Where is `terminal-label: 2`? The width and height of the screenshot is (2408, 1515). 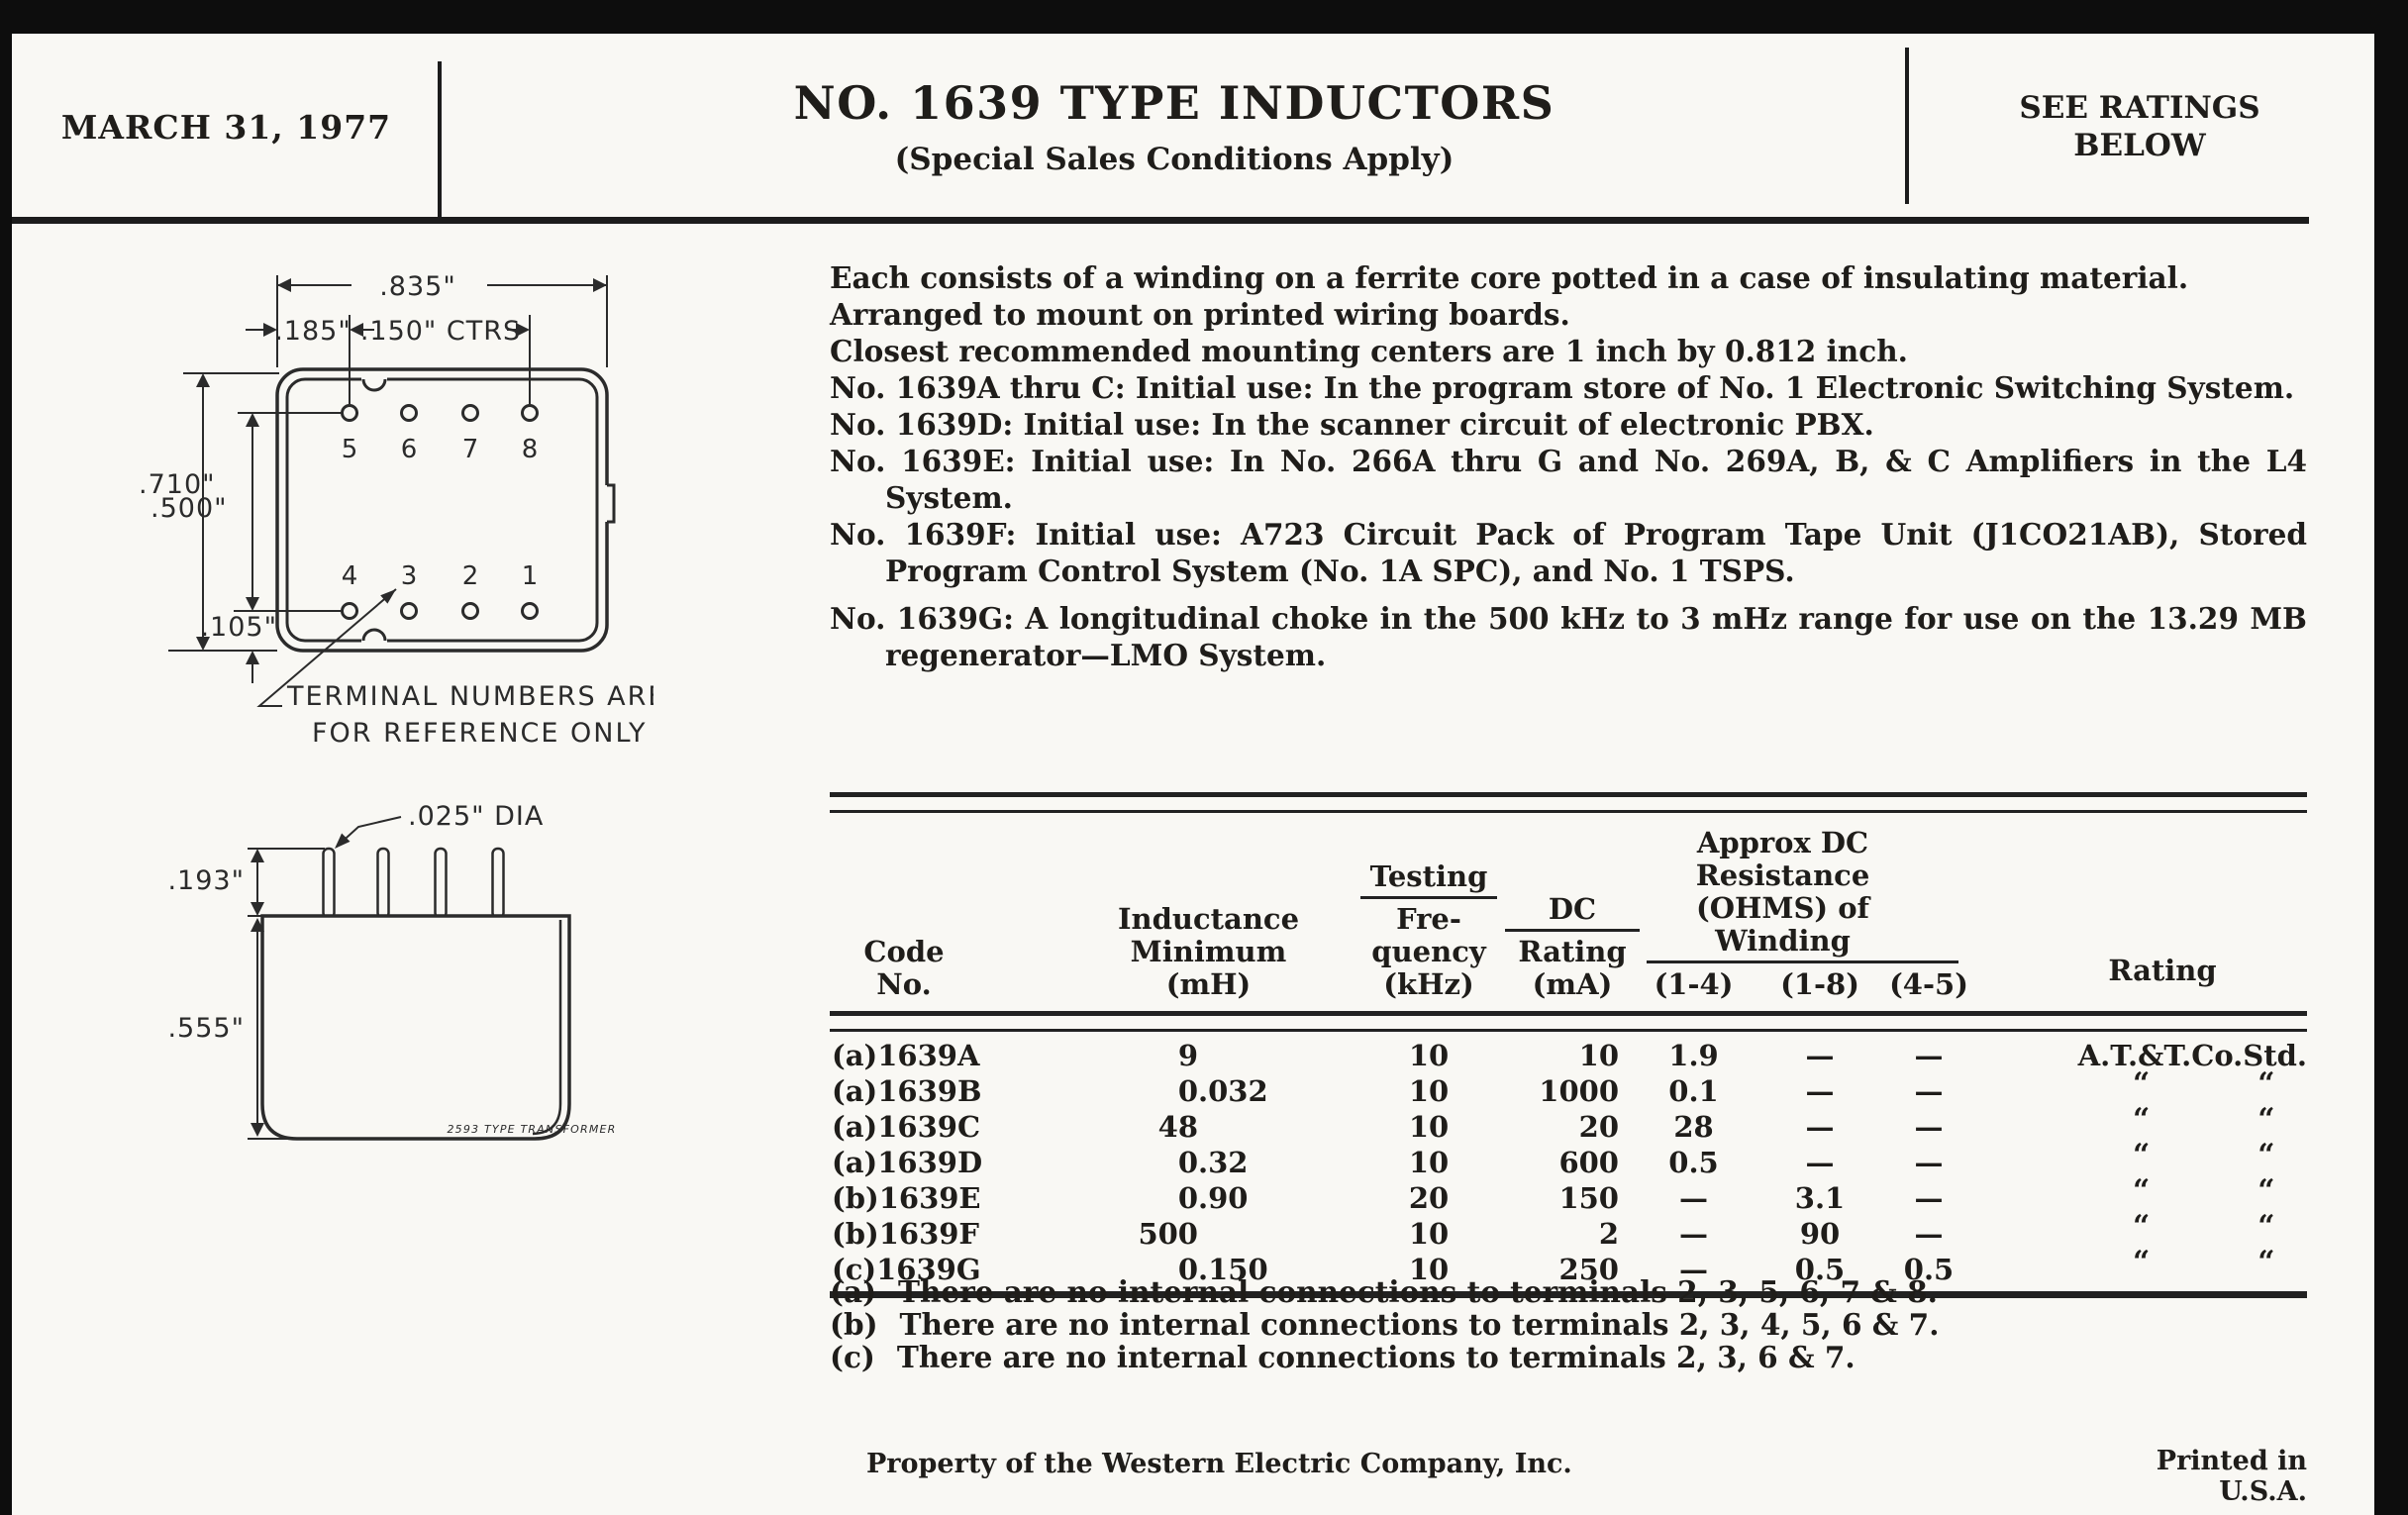 terminal-label: 2 is located at coordinates (470, 576).